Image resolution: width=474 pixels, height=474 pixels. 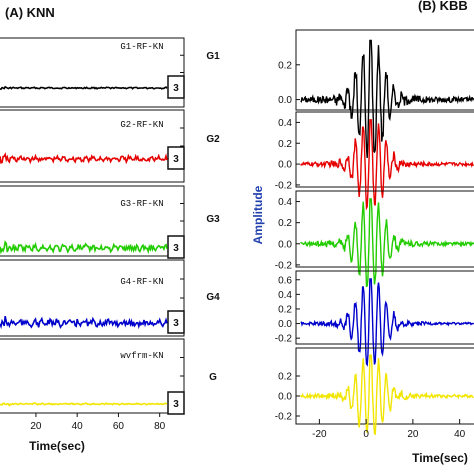 What do you see at coordinates (84, 247) in the screenshot?
I see `waveform-g3` at bounding box center [84, 247].